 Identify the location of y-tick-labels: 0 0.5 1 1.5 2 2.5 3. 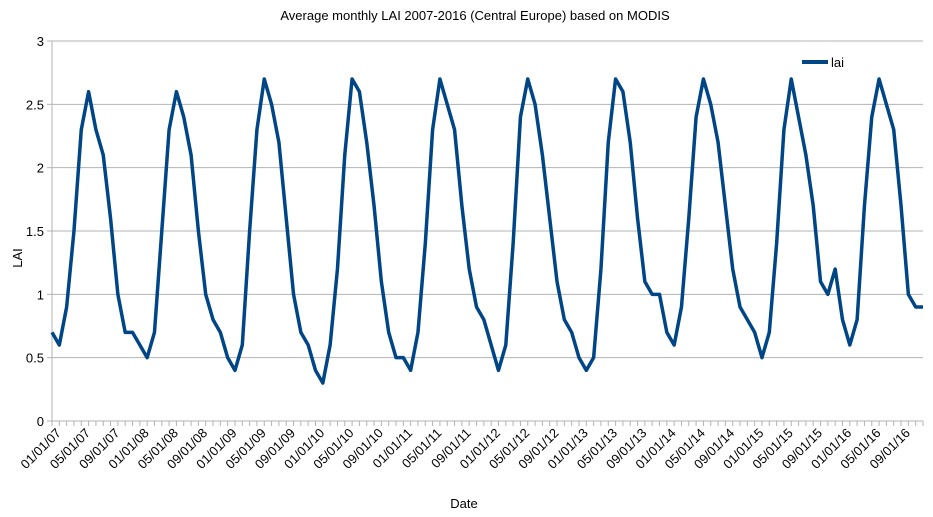
(35, 231).